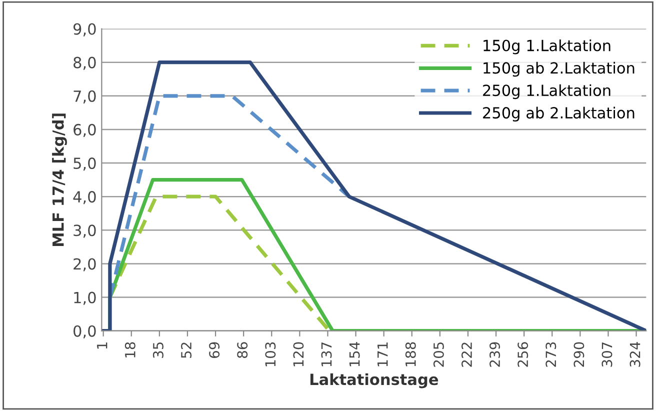  I want to click on x-tick-label: 188, so click(410, 354).